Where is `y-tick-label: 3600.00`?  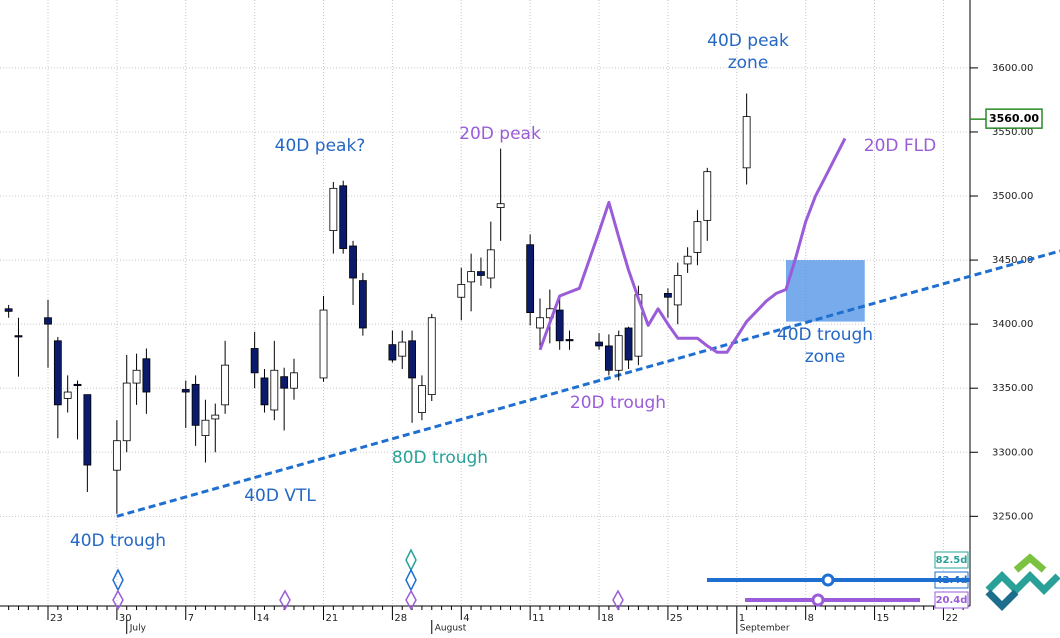
y-tick-label: 3600.00 is located at coordinates (1012, 68).